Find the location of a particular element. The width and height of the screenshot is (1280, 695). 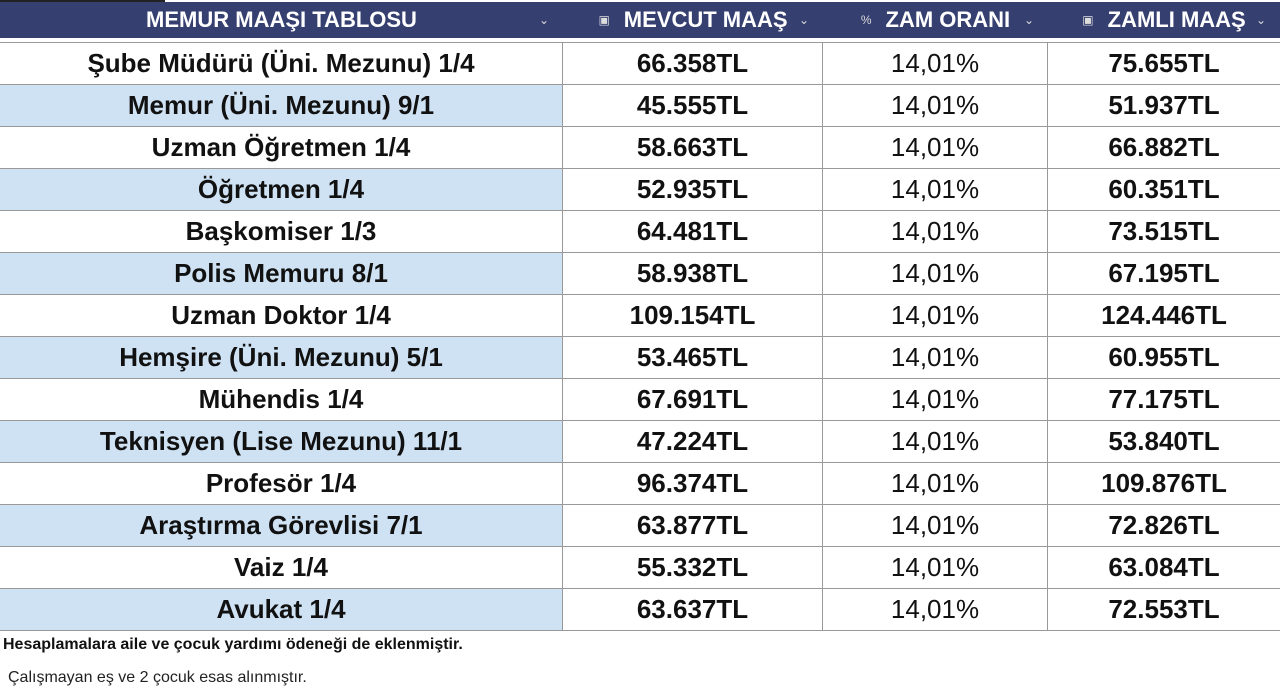

table-row: Öğretmen 1/4 52.935TL 14,01% 60.351TL is located at coordinates (640, 190).